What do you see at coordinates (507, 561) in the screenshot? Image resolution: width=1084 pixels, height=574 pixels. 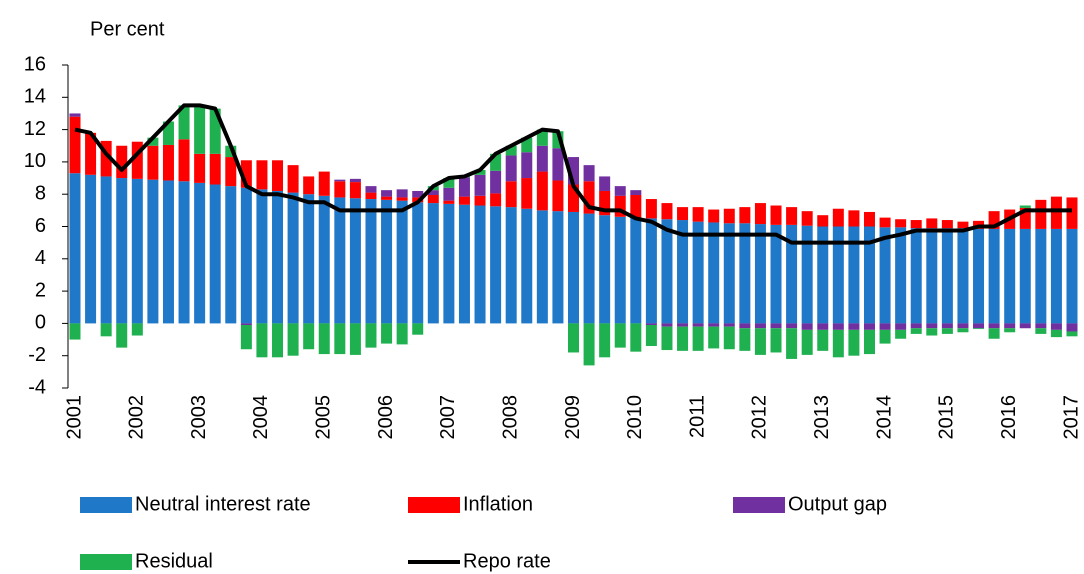 I see `legend-label: Repo rate` at bounding box center [507, 561].